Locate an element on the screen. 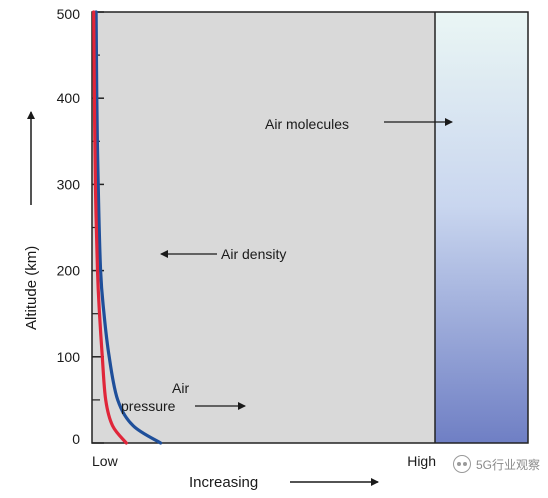  x-tick-label-high: High is located at coordinates (421, 461).